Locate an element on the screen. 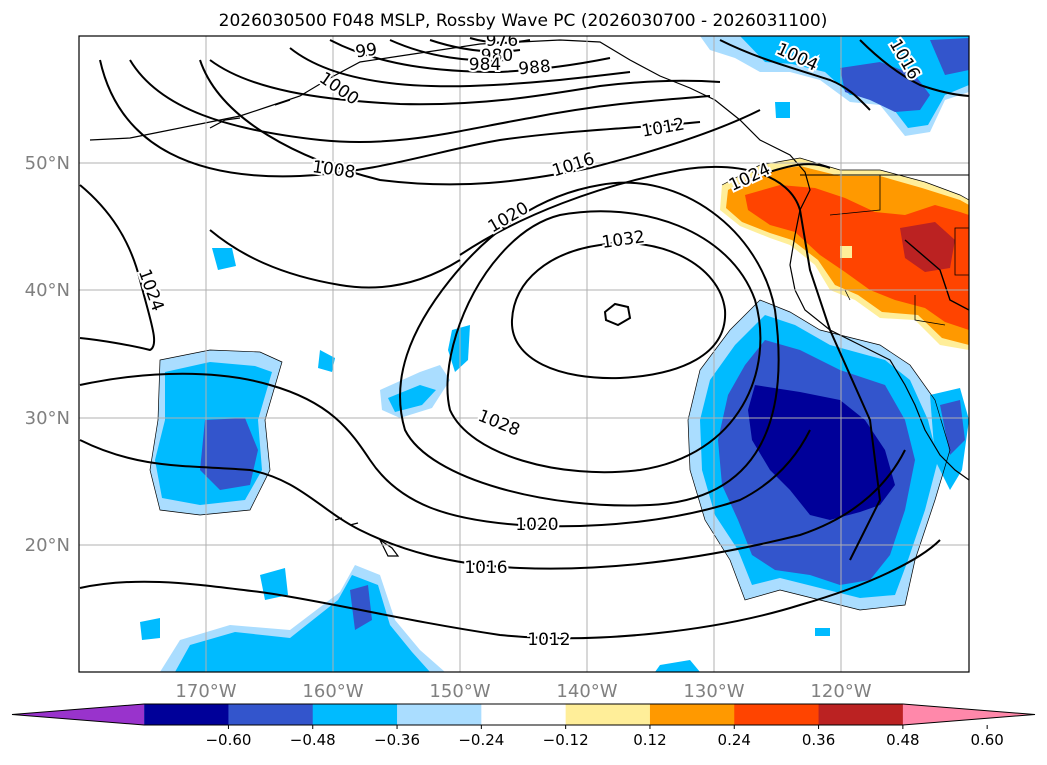  colorbar-outline is located at coordinates (523, 714).